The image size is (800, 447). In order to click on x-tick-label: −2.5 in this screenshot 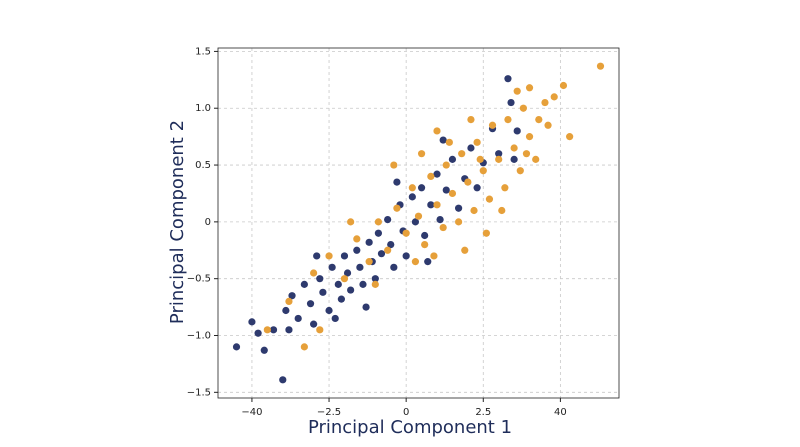, I will do `click(329, 412)`.